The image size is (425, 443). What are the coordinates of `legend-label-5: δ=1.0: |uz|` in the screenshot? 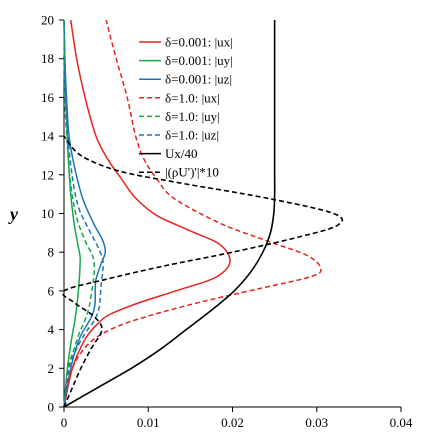 It's located at (192, 135).